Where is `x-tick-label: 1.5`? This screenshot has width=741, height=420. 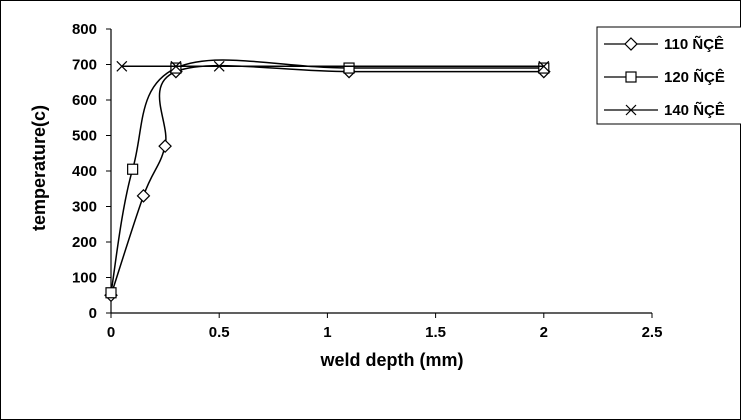
x-tick-label: 1.5 is located at coordinates (435, 332).